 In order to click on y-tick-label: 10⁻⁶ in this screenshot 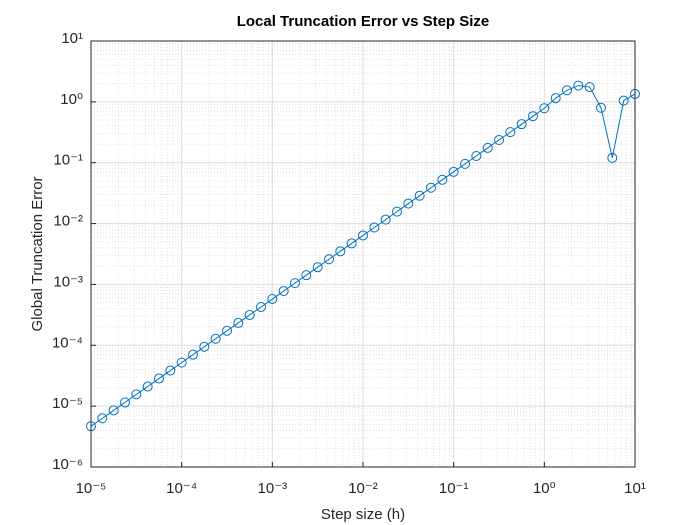, I will do `click(67, 464)`.